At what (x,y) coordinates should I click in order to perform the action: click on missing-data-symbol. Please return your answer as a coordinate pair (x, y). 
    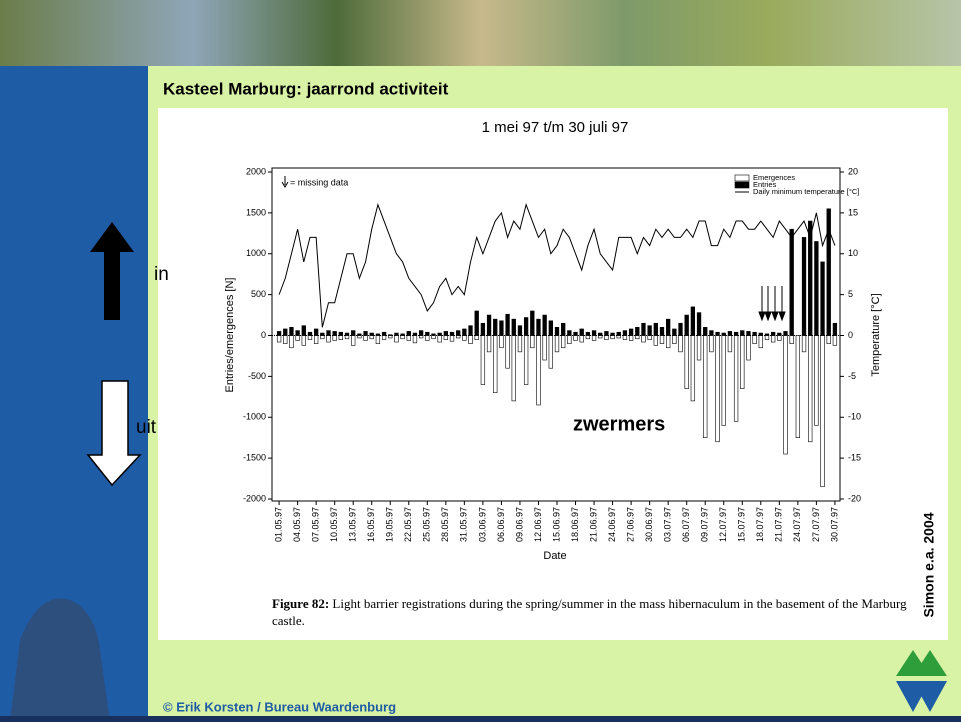
    Looking at the image, I should click on (285, 182).